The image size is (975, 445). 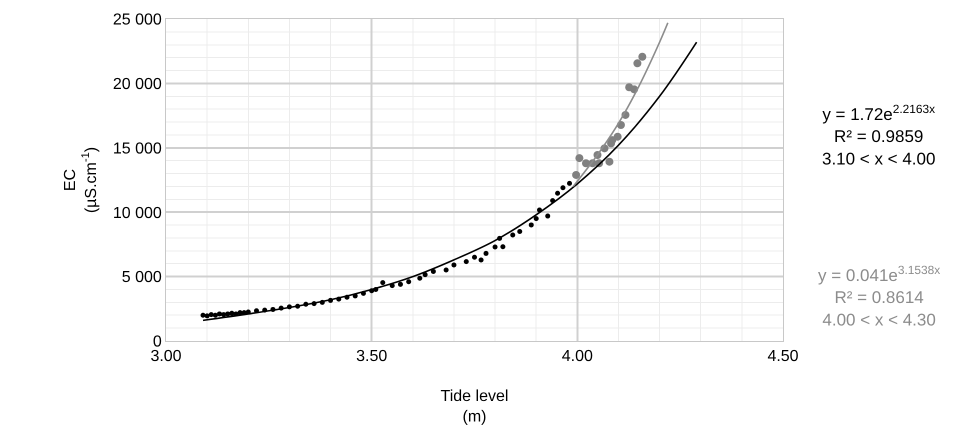 What do you see at coordinates (137, 84) in the screenshot?
I see `y-tick-label: 20 000` at bounding box center [137, 84].